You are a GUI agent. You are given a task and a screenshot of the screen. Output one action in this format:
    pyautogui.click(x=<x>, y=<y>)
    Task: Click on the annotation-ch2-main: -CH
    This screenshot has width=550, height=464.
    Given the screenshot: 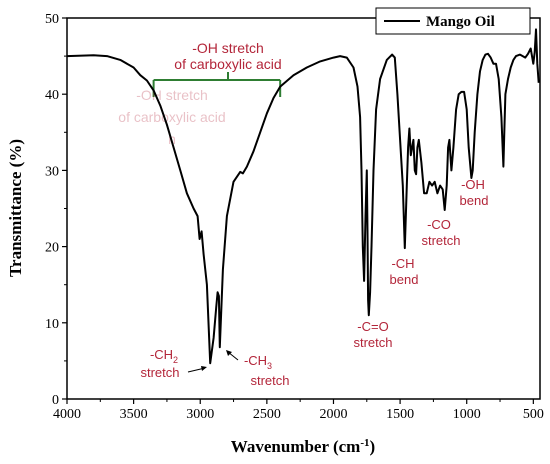 What is the action you would take?
    pyautogui.click(x=161, y=354)
    